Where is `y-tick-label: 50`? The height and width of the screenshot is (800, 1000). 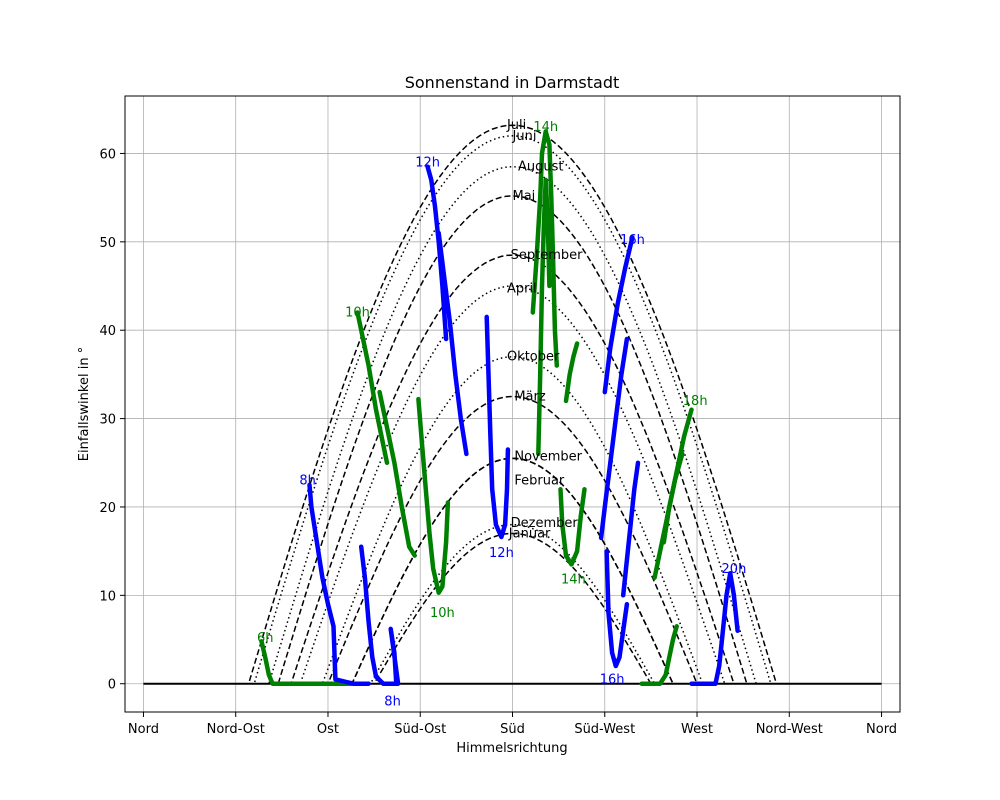
y-tick-label: 50 is located at coordinates (107, 243).